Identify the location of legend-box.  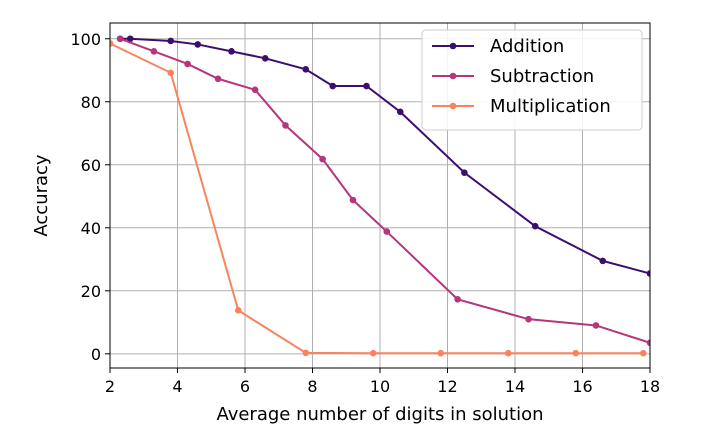
(532, 80).